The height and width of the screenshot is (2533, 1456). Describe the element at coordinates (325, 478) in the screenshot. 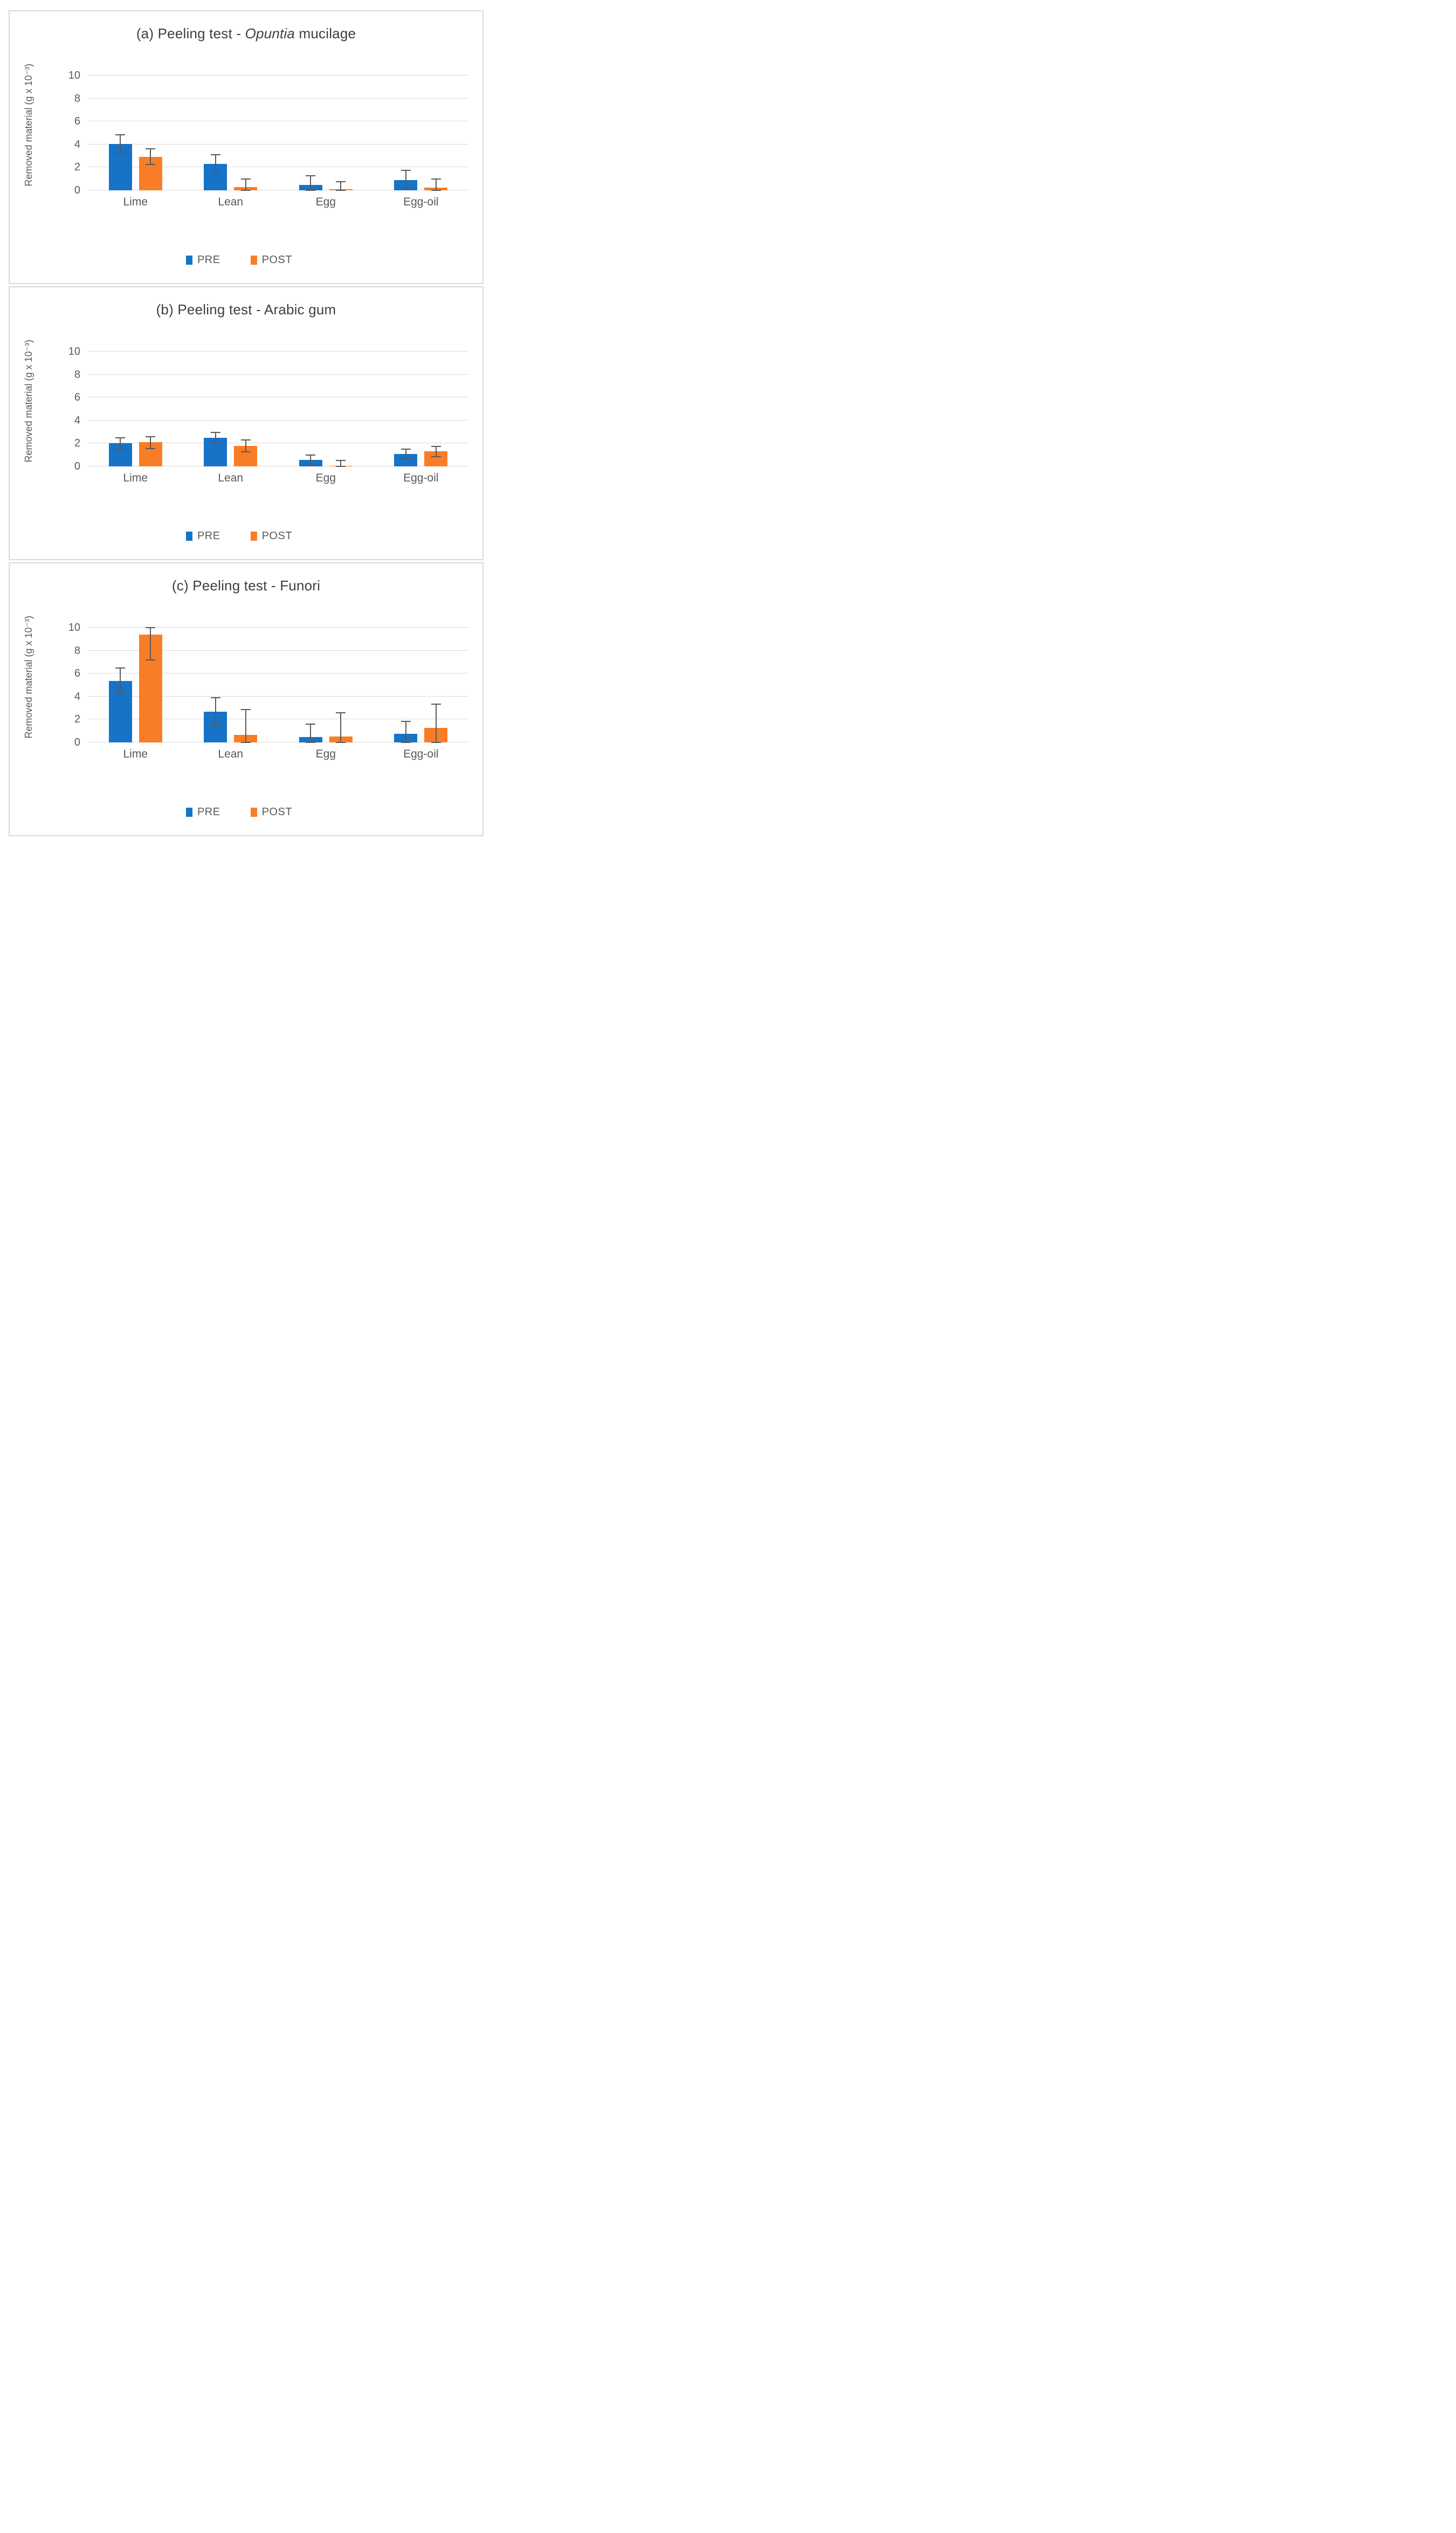

I see `x-category-label-egg: Egg` at that location.